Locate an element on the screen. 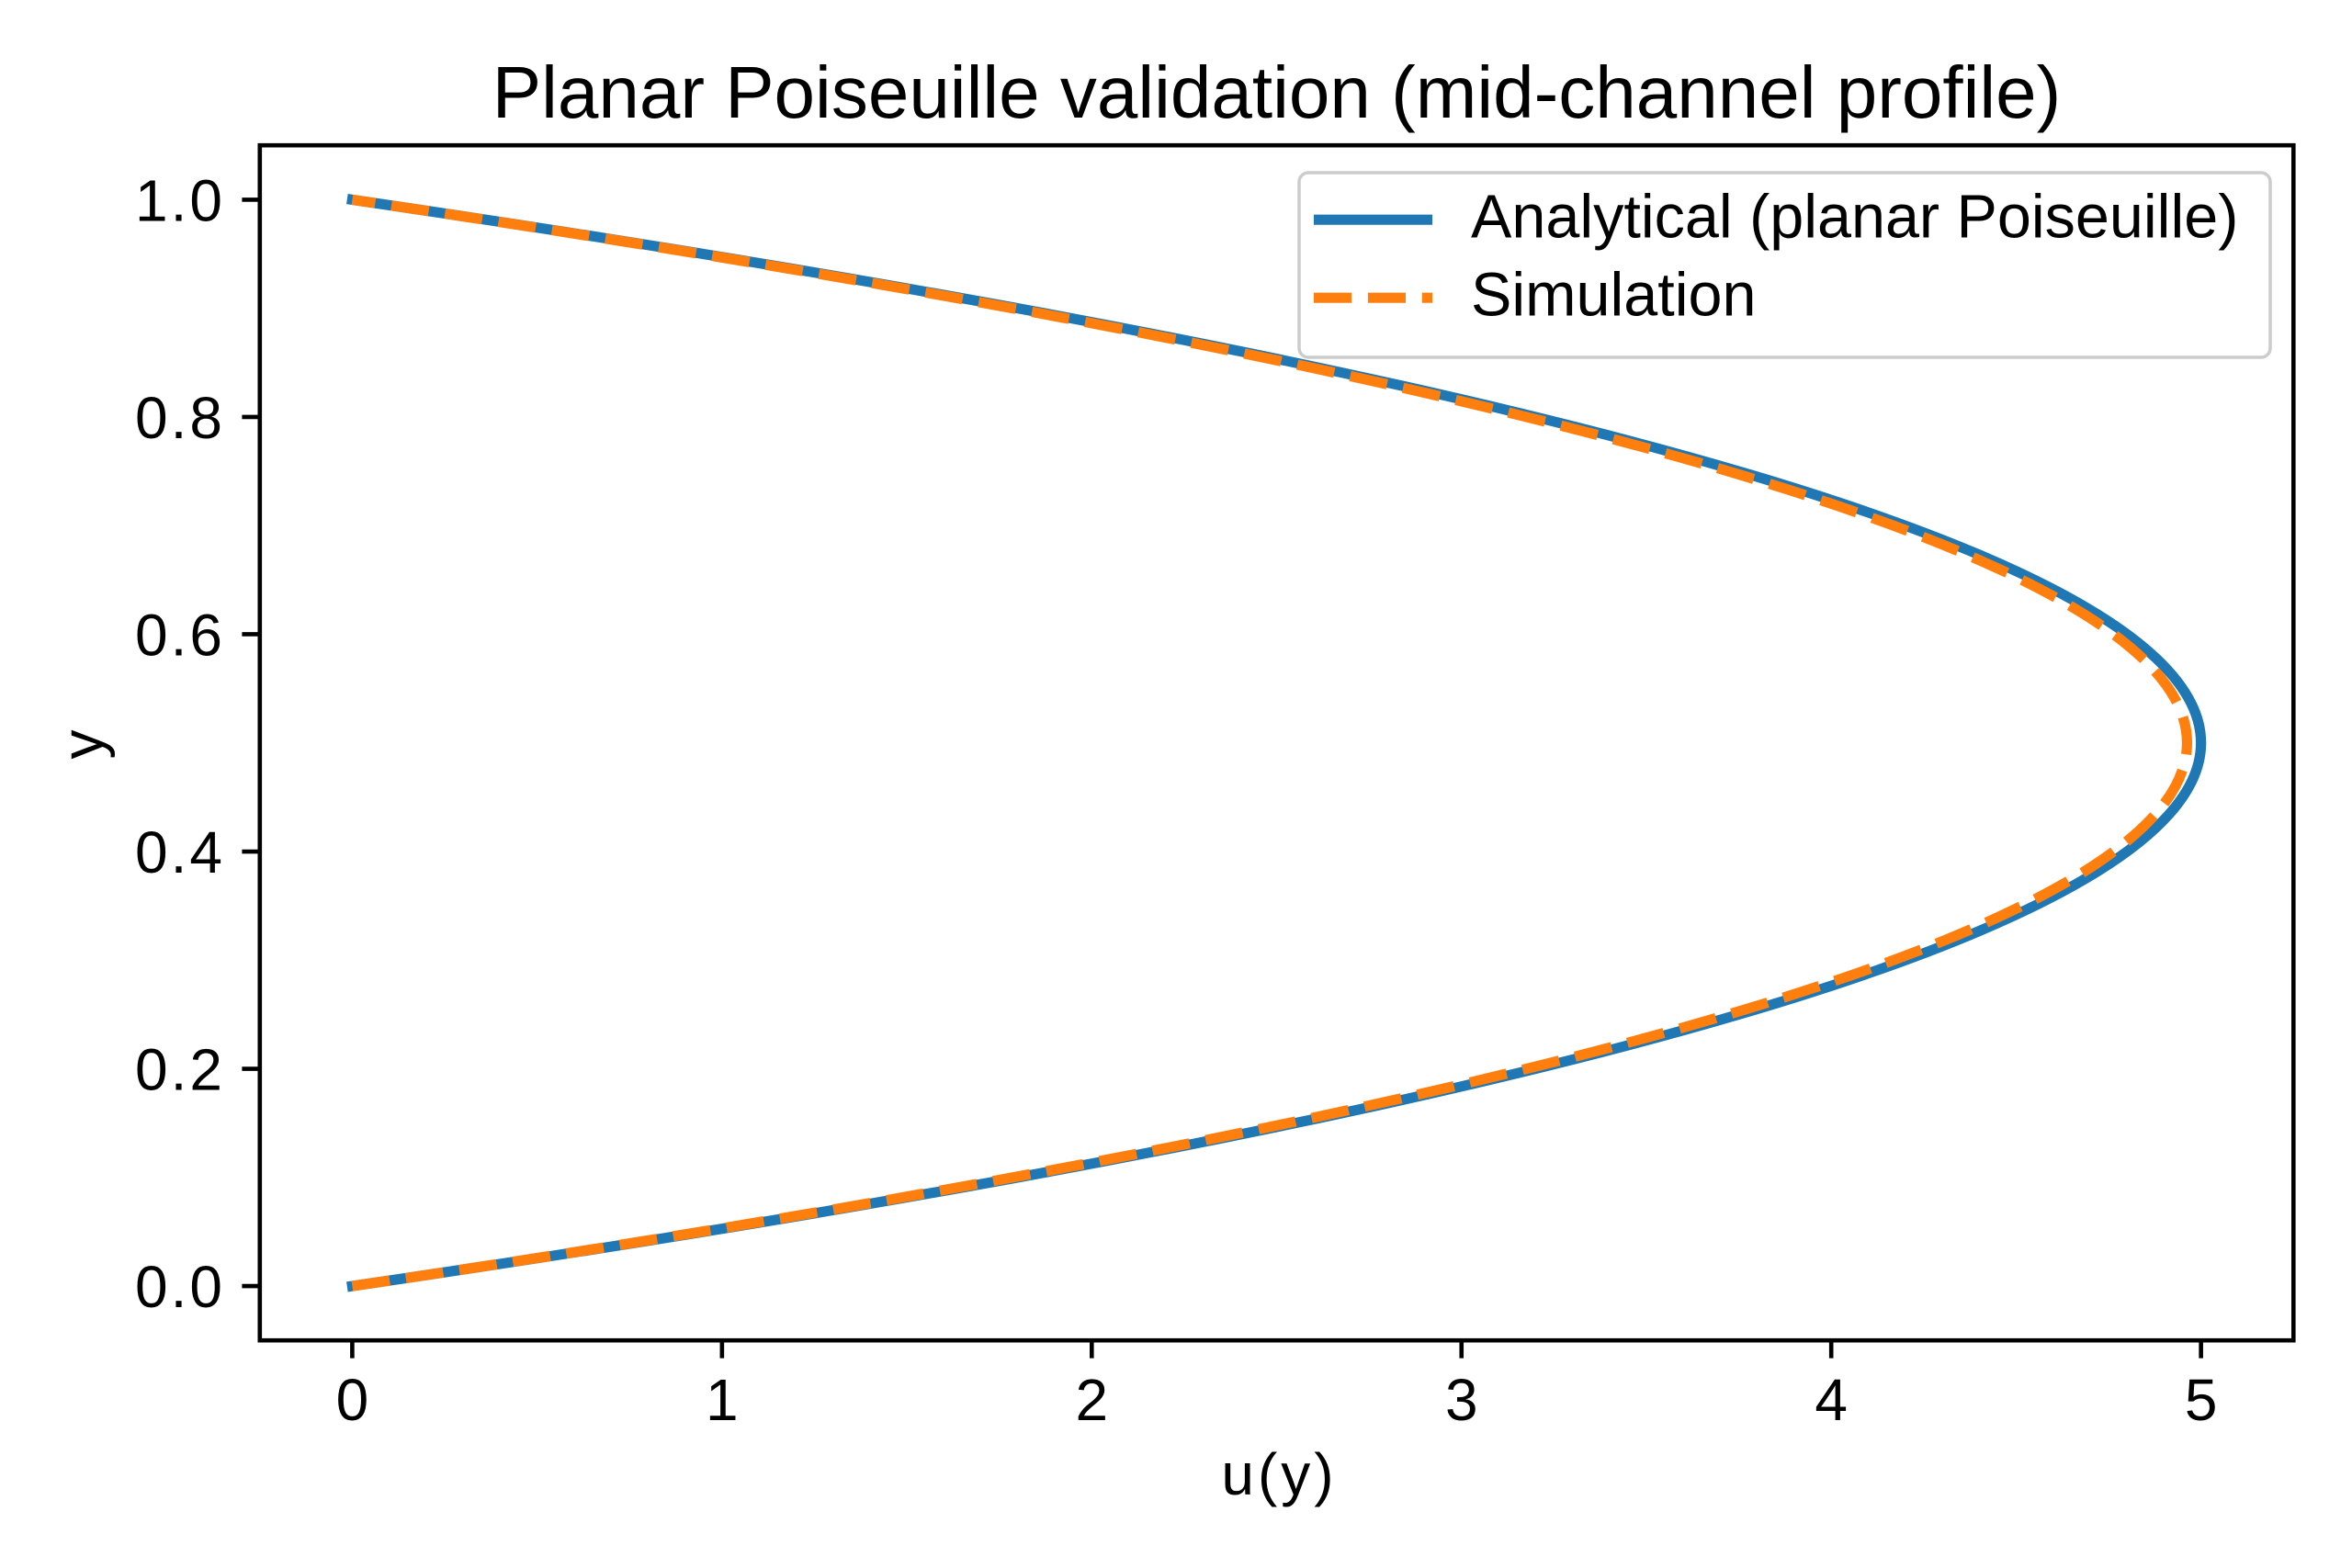  svg-text: 0 is located at coordinates (352, 1400).